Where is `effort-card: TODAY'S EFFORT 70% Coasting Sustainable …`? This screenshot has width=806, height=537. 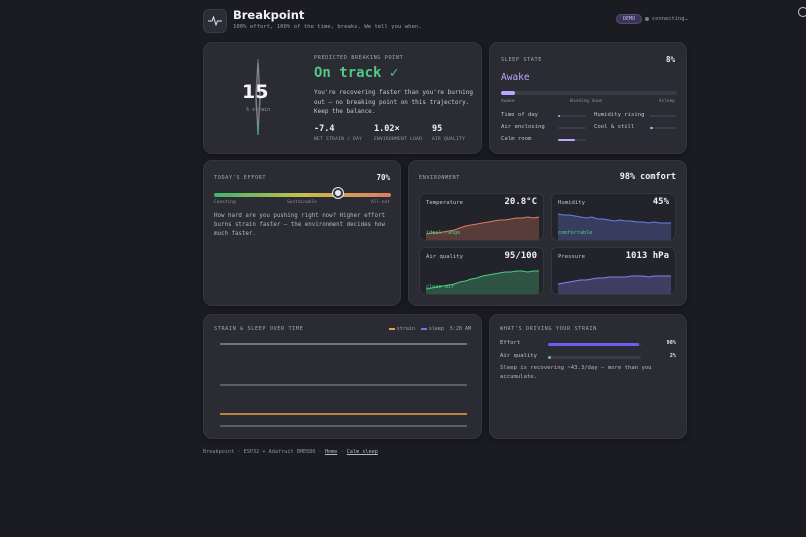
effort-card: TODAY'S EFFORT 70% Coasting Sustainable … is located at coordinates (302, 233).